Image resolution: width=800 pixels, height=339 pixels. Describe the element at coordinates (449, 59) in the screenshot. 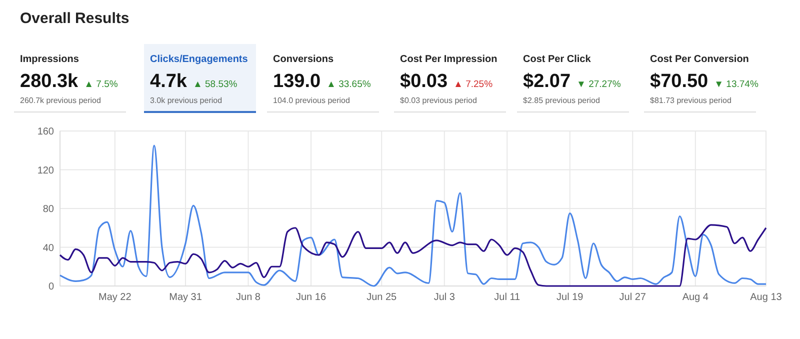

I see `text: Cost Per Impression` at that location.